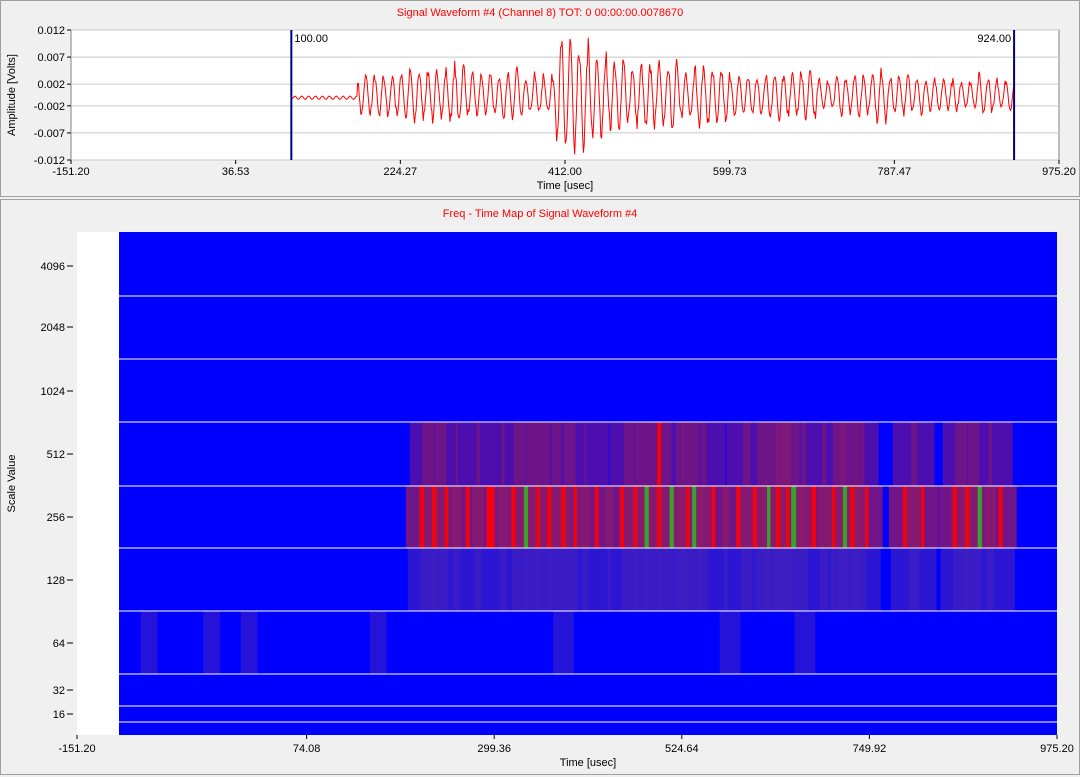  What do you see at coordinates (49, 134) in the screenshot?
I see `waveform-y-tick-label: -0.007` at bounding box center [49, 134].